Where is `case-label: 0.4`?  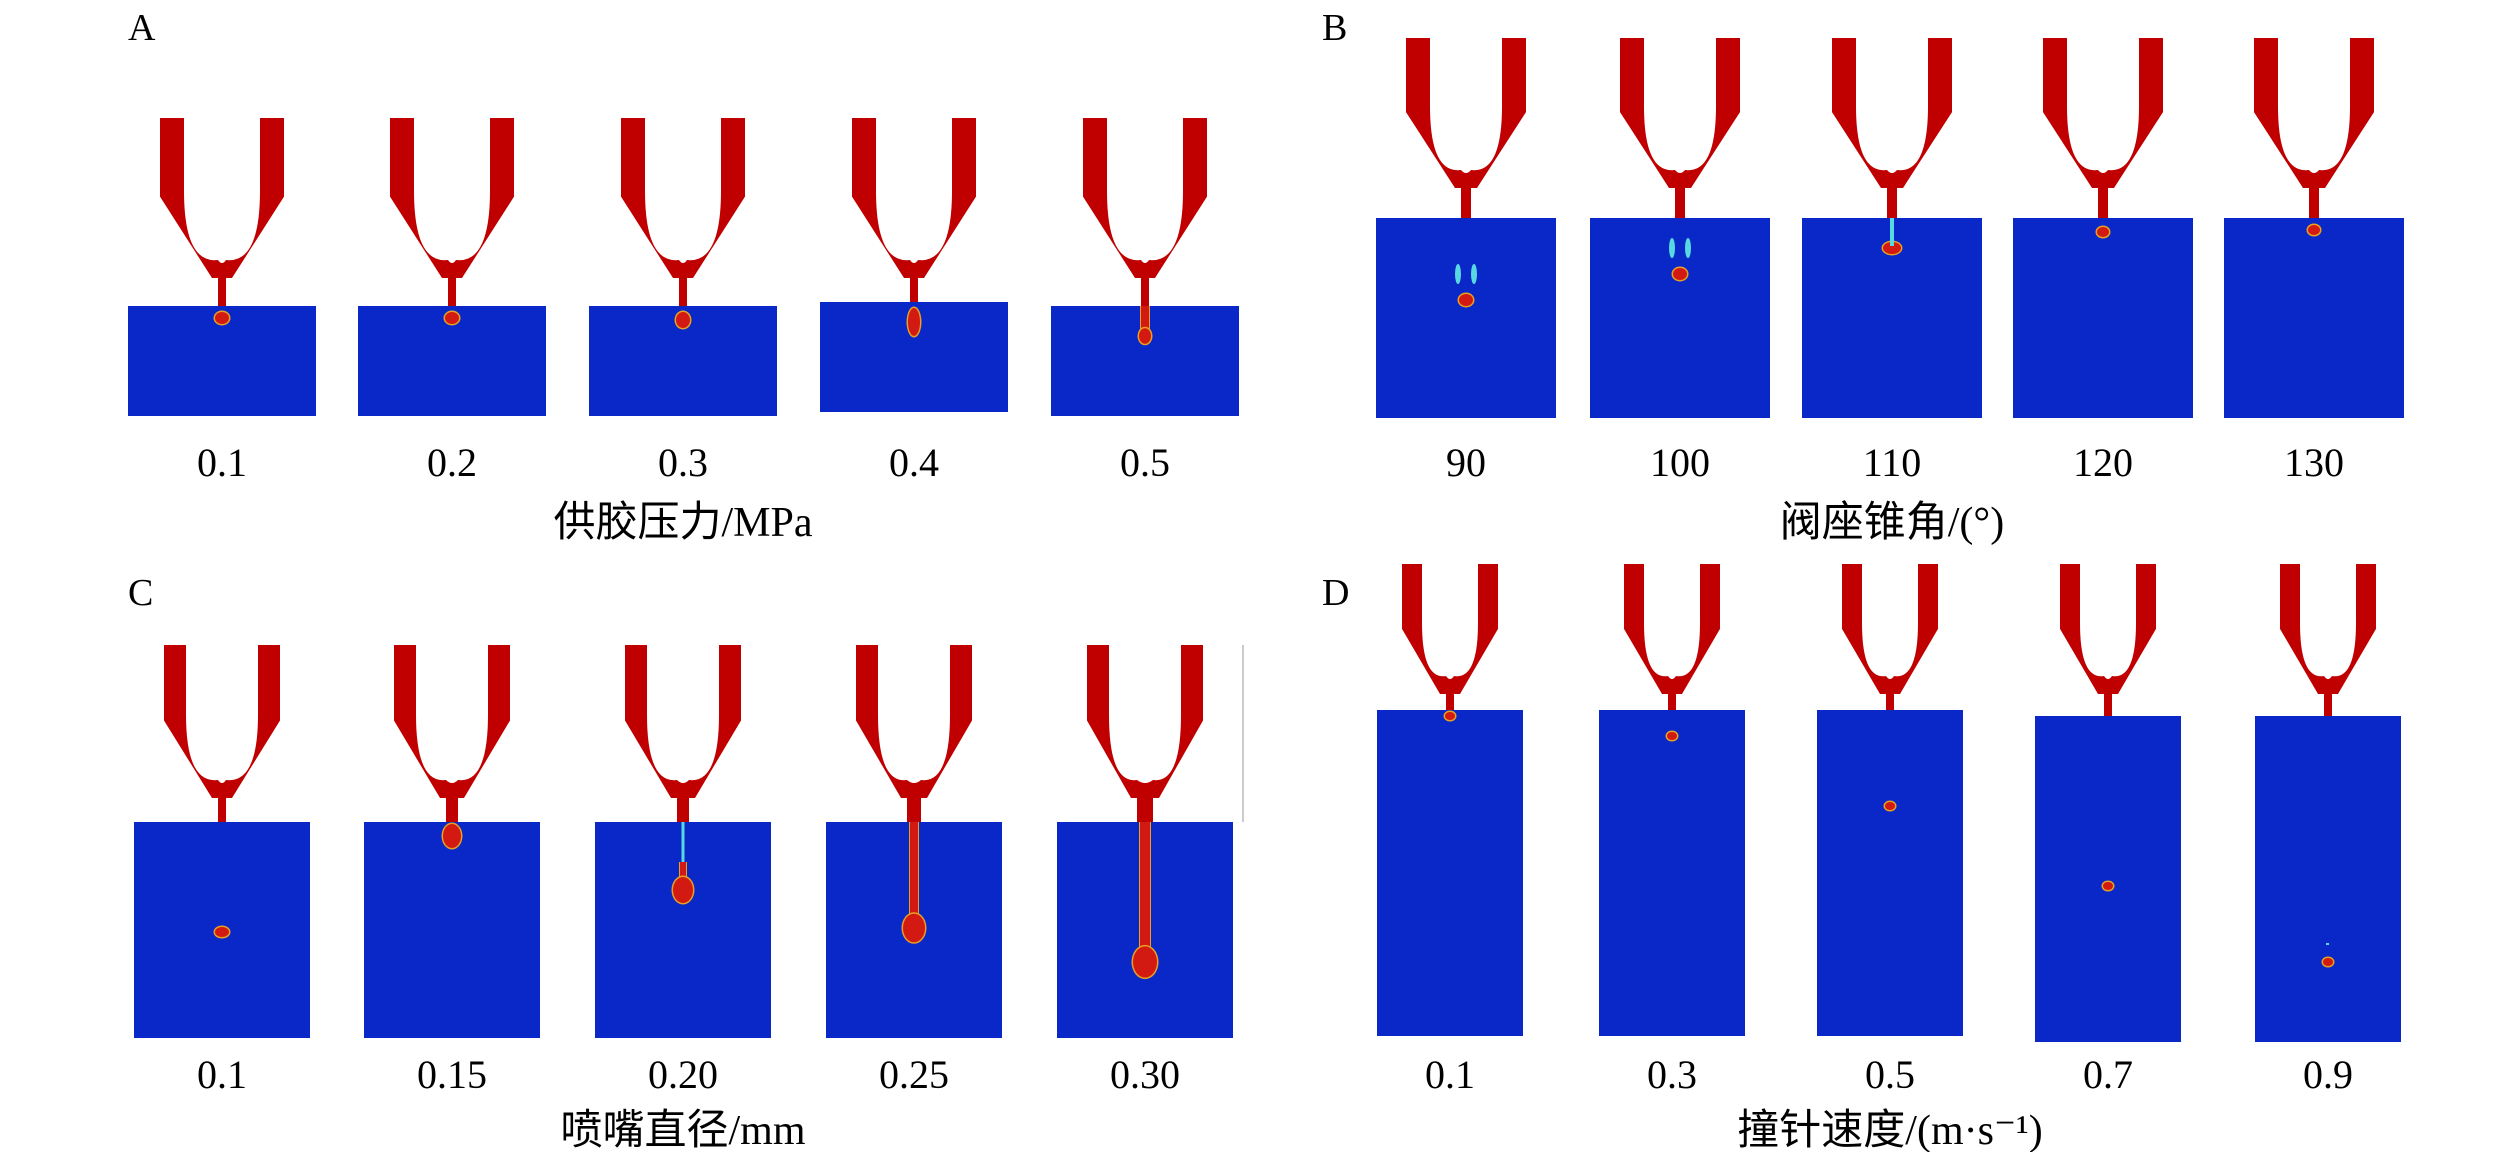
case-label: 0.4 is located at coordinates (914, 462).